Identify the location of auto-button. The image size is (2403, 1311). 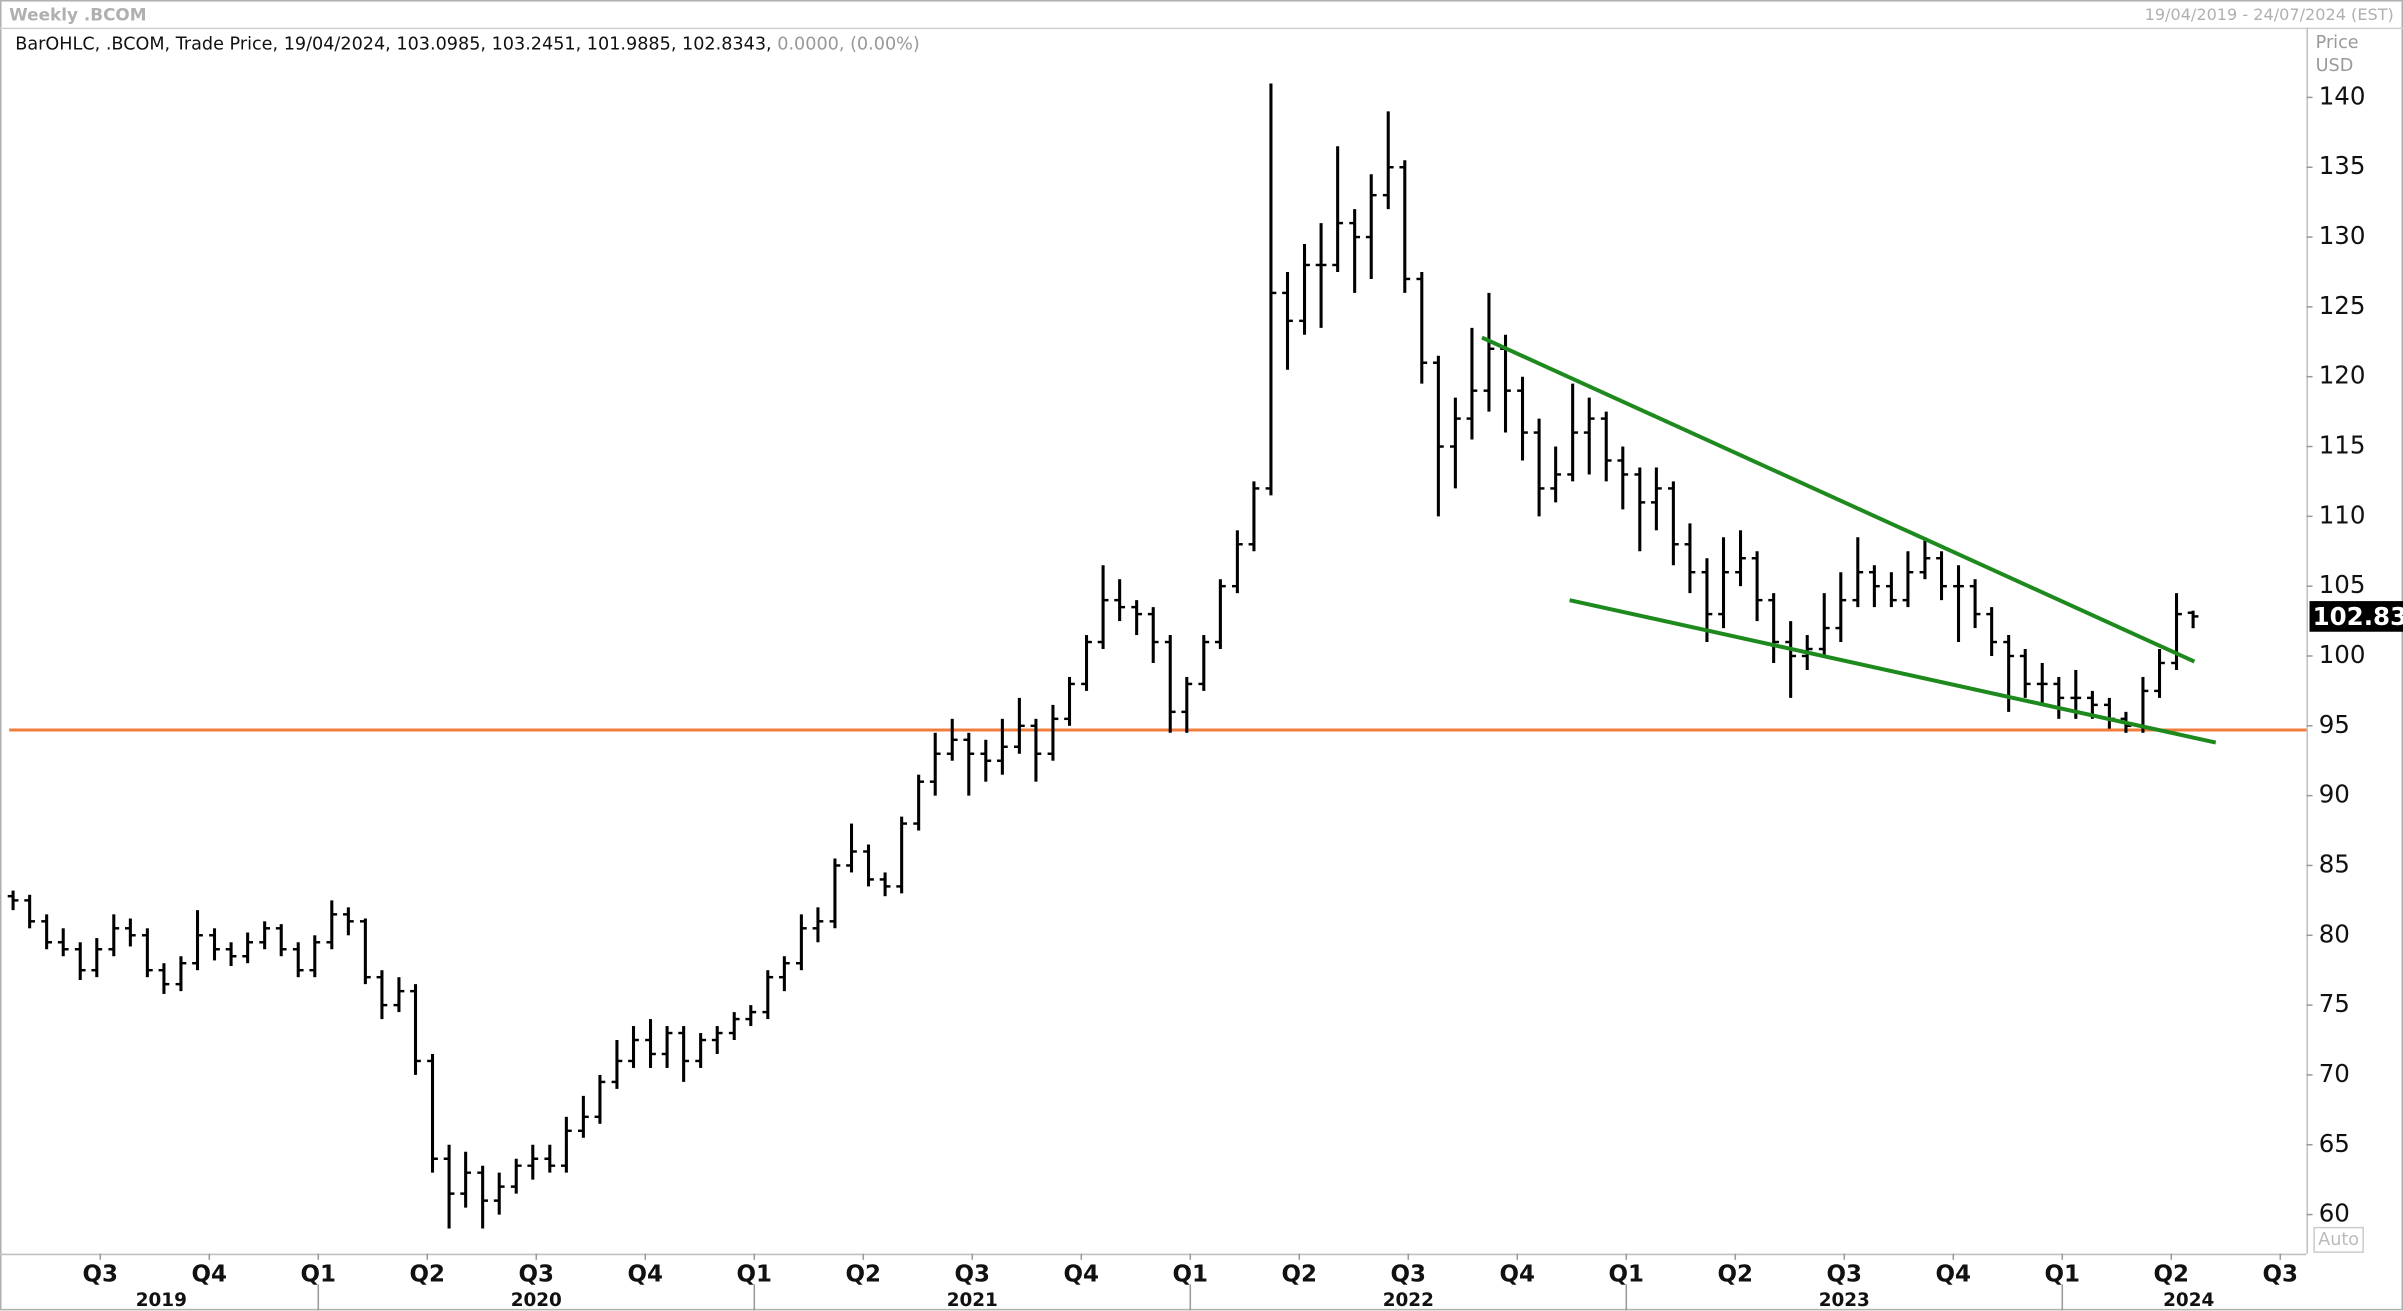
(2338, 1239).